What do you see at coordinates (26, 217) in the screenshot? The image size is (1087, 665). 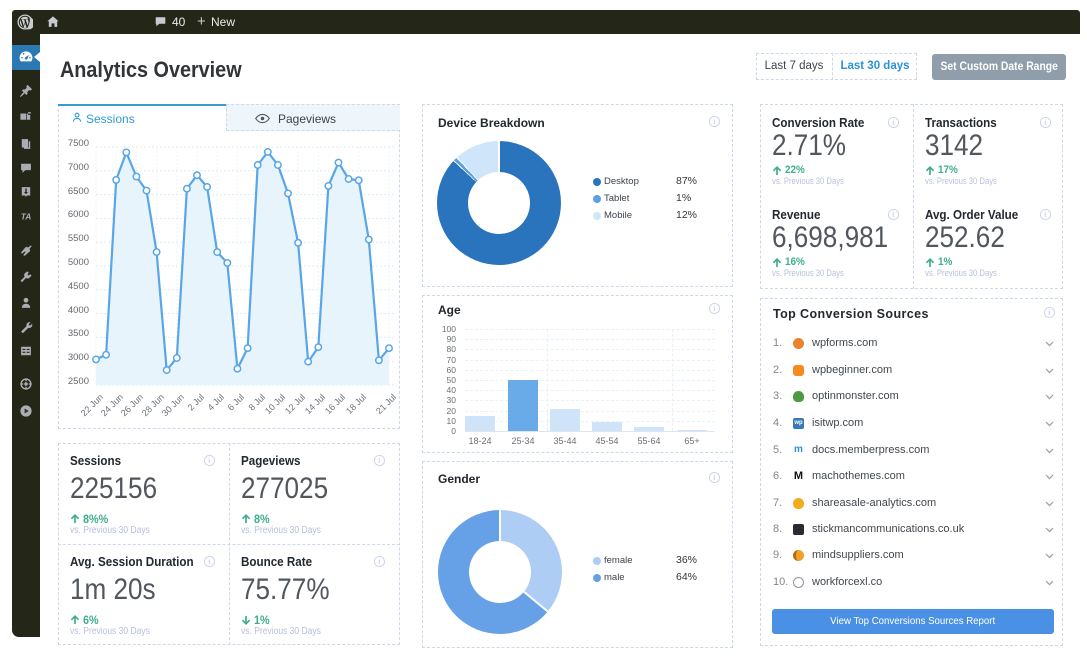 I see `svg-text: TA` at bounding box center [26, 217].